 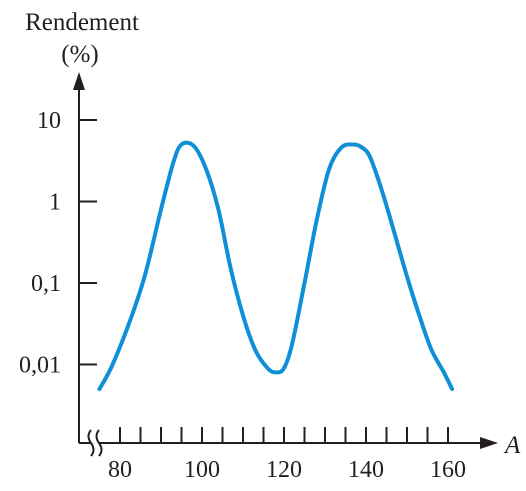 What do you see at coordinates (79, 81) in the screenshot?
I see `y-axis-arrow` at bounding box center [79, 81].